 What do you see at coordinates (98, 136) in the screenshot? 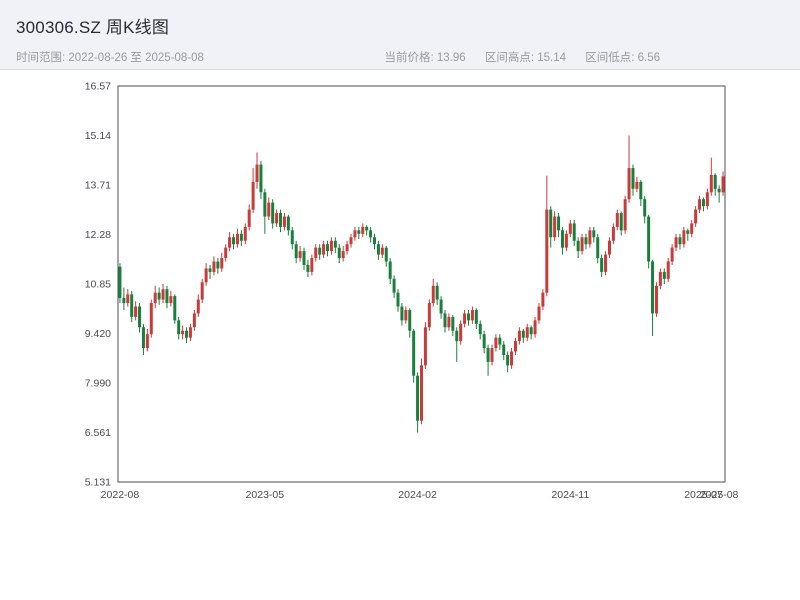
I see `y-axis-tick-label: 15.14` at bounding box center [98, 136].